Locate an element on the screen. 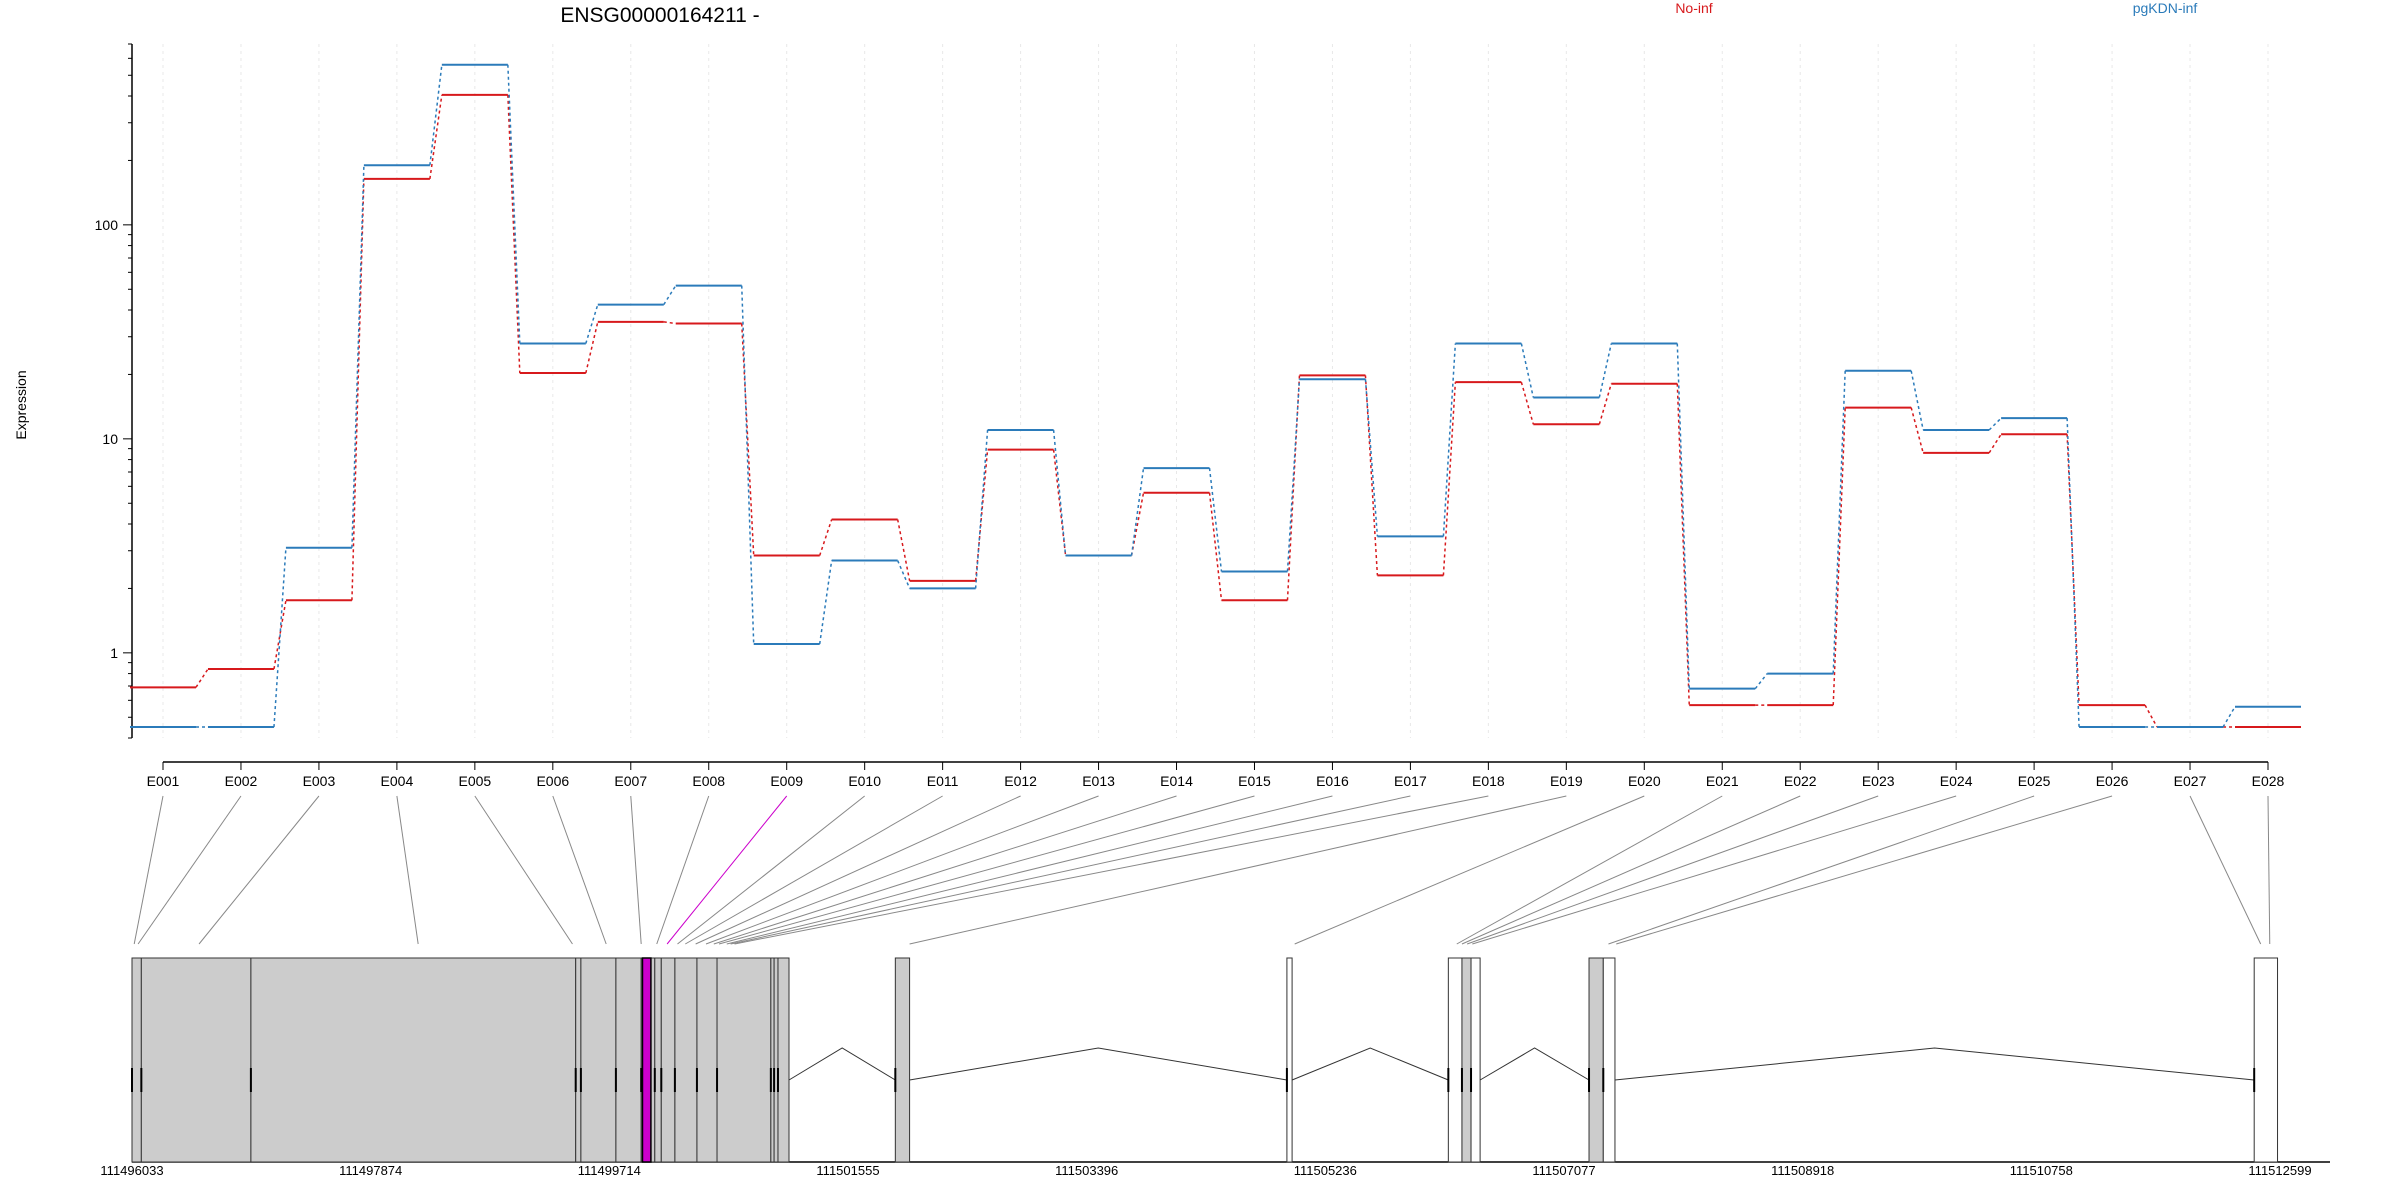 Image resolution: width=2400 pixels, height=1200 pixels. x-tick-label: E010 is located at coordinates (864, 781).